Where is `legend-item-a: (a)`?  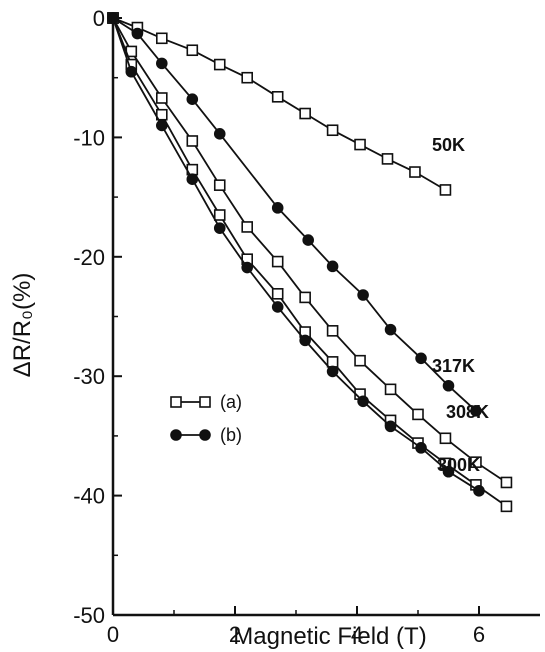
legend-item-a: (a) is located at coordinates (206, 402).